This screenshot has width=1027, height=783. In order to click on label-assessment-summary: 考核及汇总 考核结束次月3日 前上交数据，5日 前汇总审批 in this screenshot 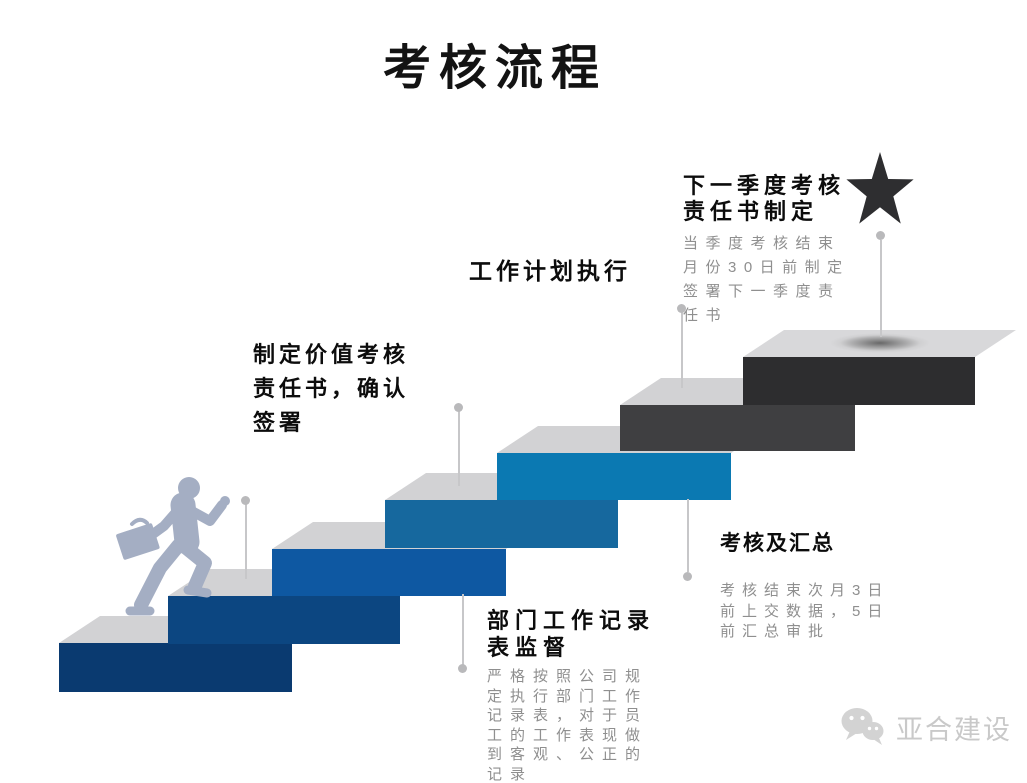, I will do `click(804, 585)`.